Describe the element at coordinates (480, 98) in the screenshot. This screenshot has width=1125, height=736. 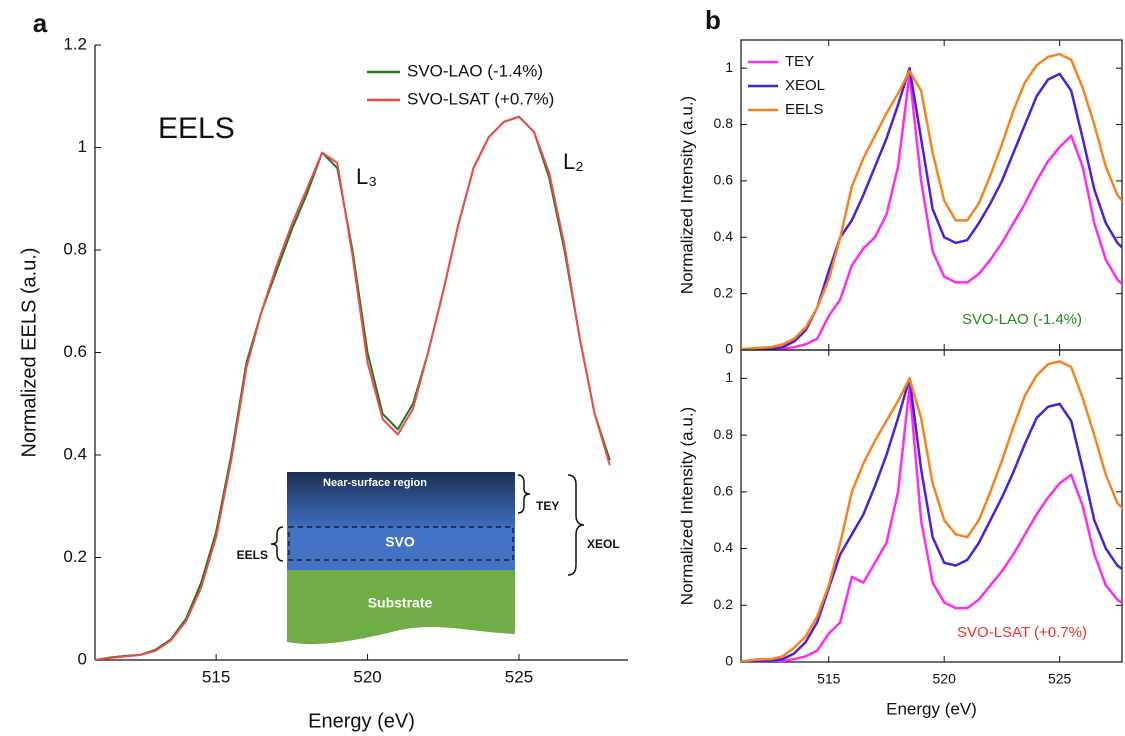
I see `legend-label: SVO-LSAT (+0.7%)` at that location.